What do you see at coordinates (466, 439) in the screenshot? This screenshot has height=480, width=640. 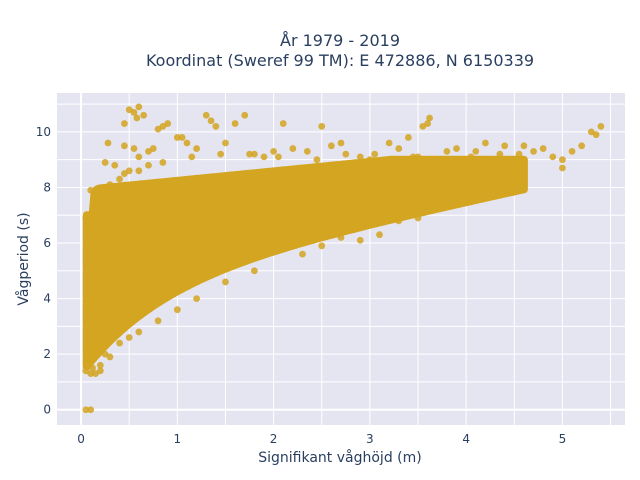 I see `x-tick-label: 4` at bounding box center [466, 439].